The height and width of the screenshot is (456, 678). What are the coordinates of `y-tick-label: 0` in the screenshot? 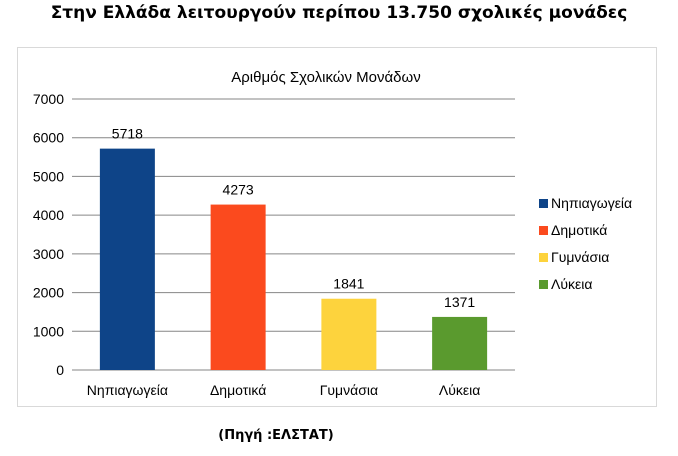 It's located at (60, 370).